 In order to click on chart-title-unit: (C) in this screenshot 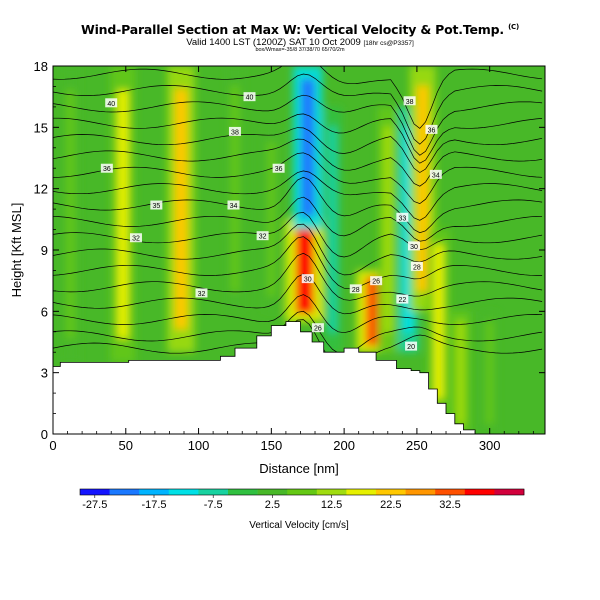, I will do `click(513, 26)`.